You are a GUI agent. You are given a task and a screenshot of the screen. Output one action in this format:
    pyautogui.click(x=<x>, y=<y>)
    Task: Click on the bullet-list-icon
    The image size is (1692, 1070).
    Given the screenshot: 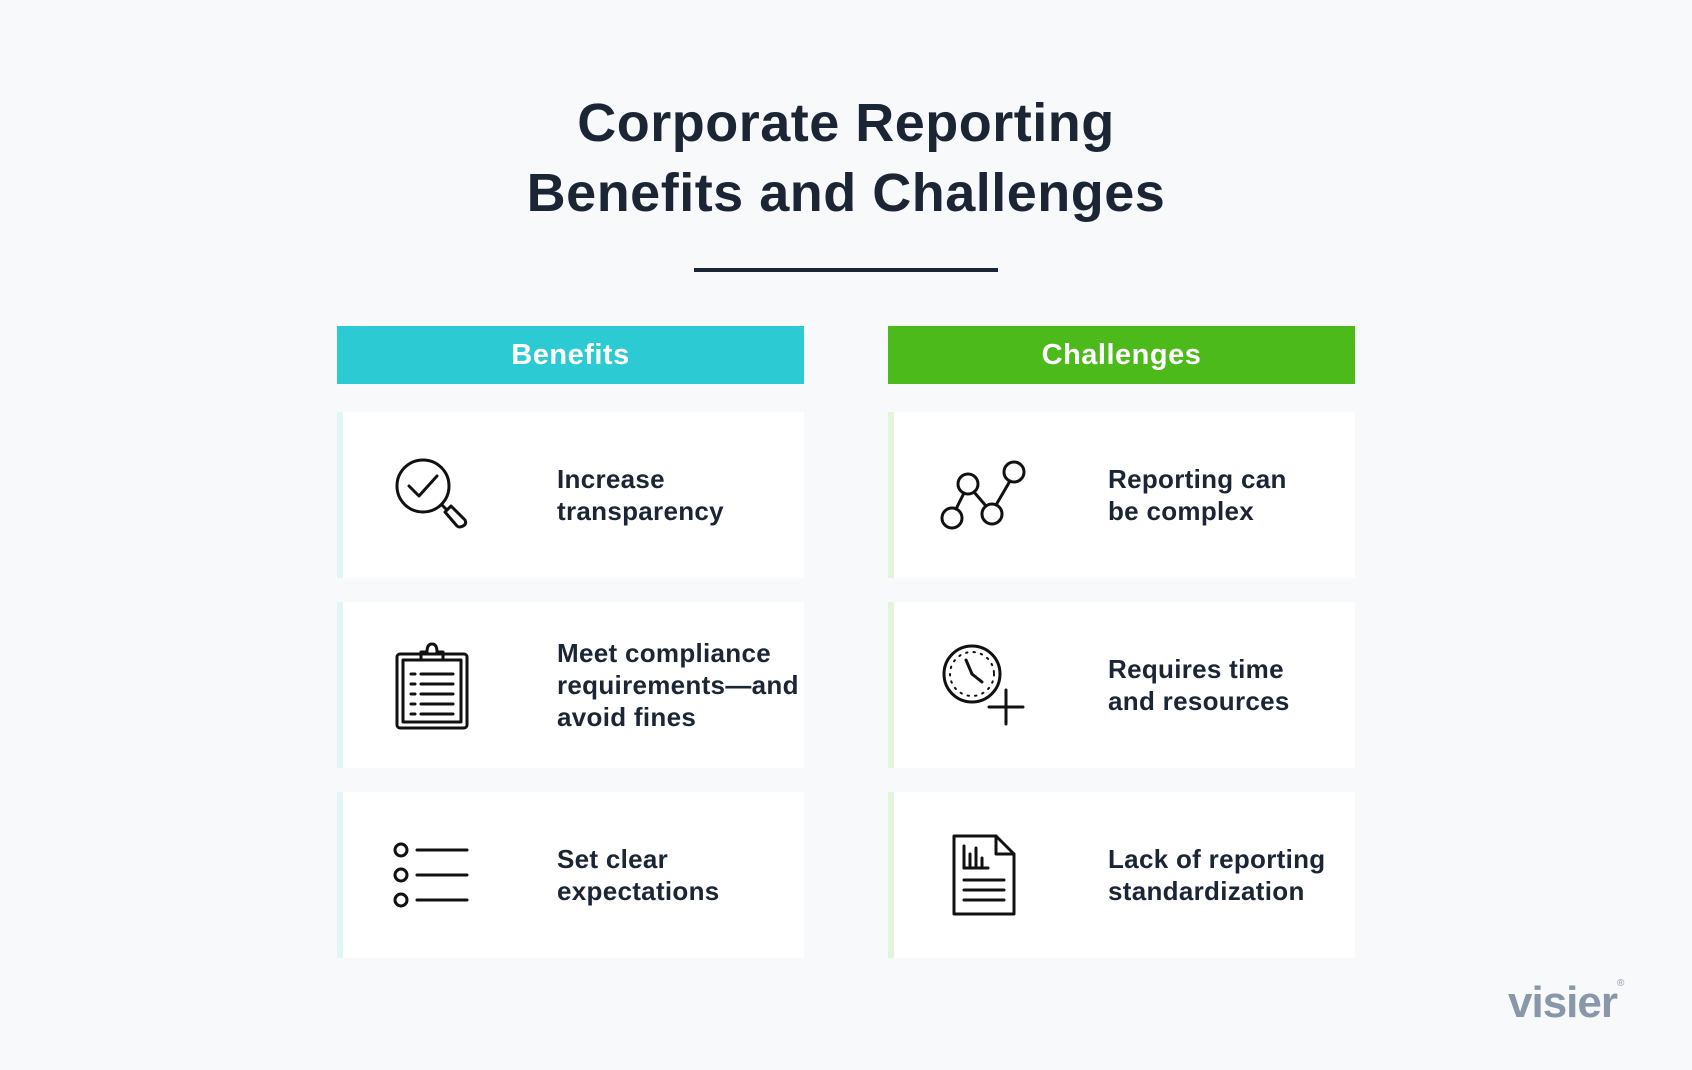 What is the action you would take?
    pyautogui.click(x=432, y=875)
    